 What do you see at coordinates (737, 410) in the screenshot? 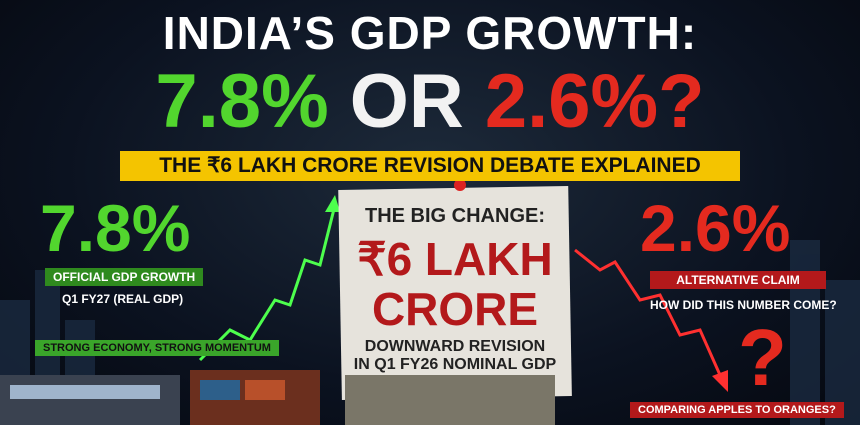
I see `right-tagline: COMPARING APPLES TO ORANGES?` at bounding box center [737, 410].